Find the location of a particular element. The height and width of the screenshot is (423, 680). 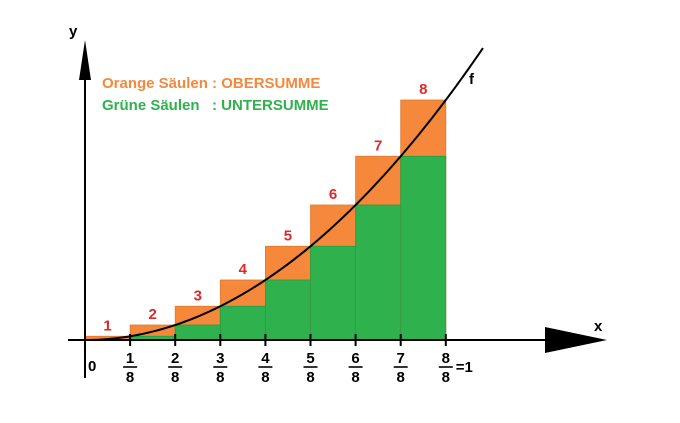

legend-upper-sum: Orange Säulen : OBERSUMME is located at coordinates (211, 83).